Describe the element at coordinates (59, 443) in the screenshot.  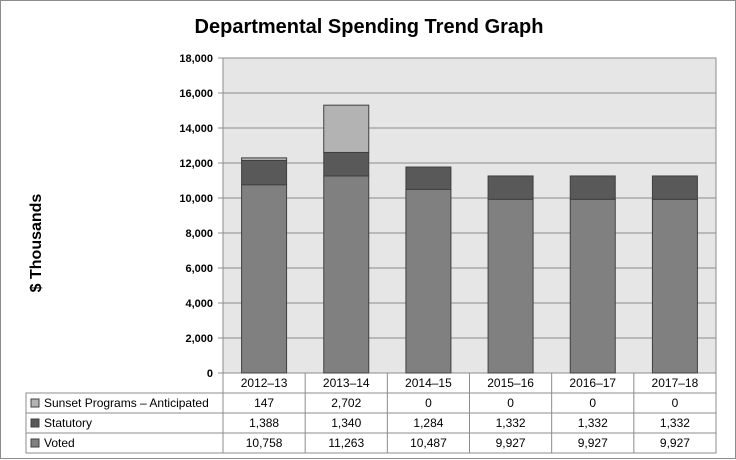
I see `legend-label-voted: Voted` at that location.